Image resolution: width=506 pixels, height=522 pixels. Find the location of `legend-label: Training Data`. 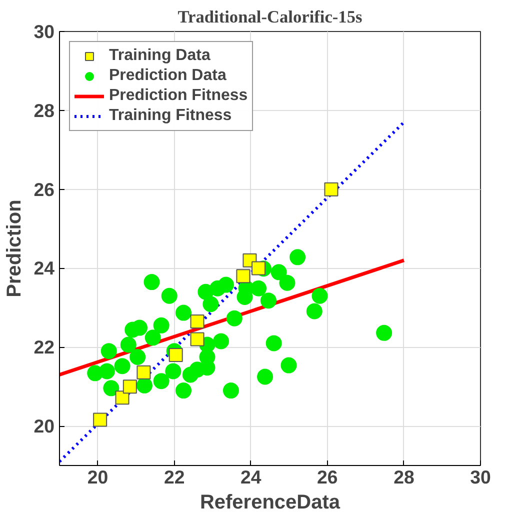

legend-label: Training Data is located at coordinates (159, 56).